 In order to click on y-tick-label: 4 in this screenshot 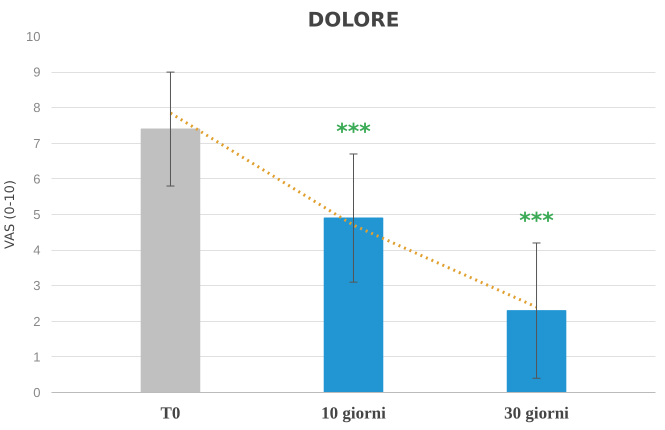, I will do `click(37, 250)`.